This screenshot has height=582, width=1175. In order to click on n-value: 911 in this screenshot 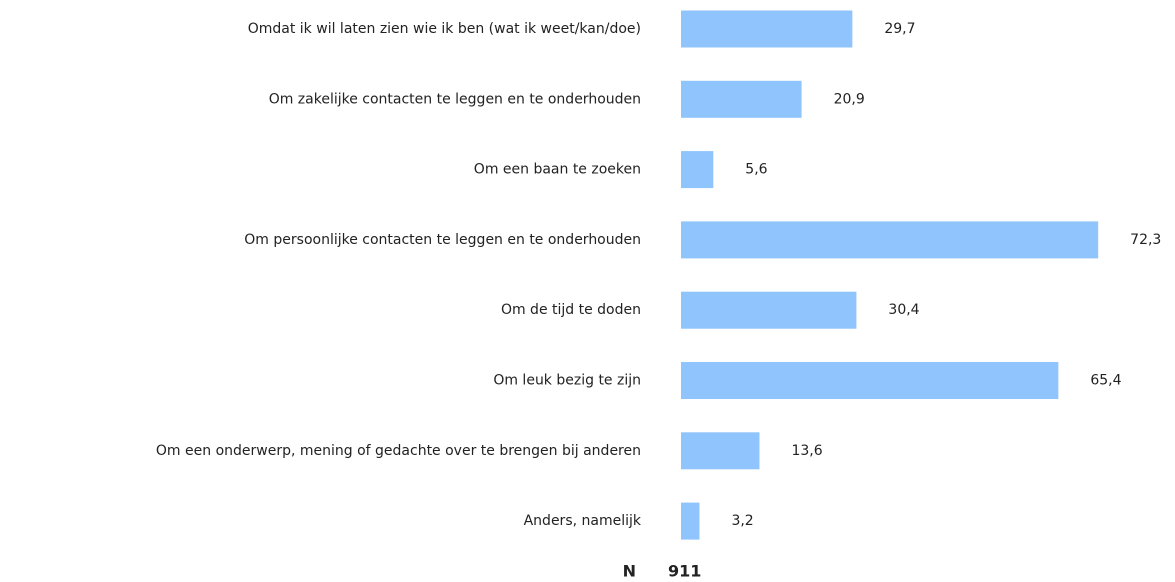, I will do `click(684, 571)`.